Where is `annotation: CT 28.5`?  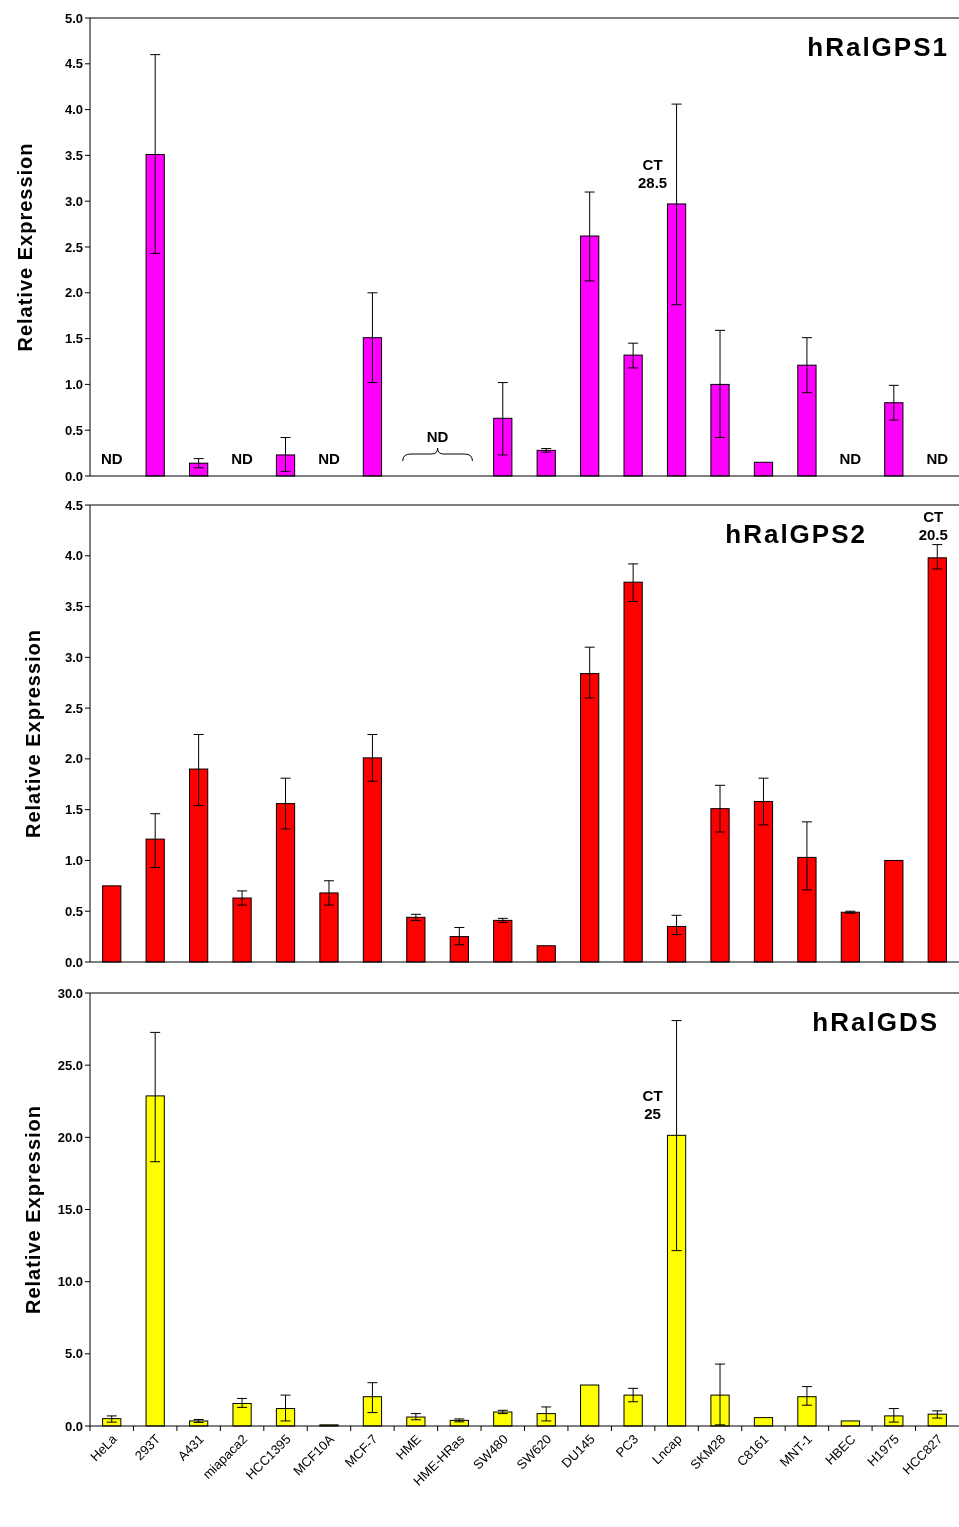
annotation: CT 28.5 is located at coordinates (652, 173).